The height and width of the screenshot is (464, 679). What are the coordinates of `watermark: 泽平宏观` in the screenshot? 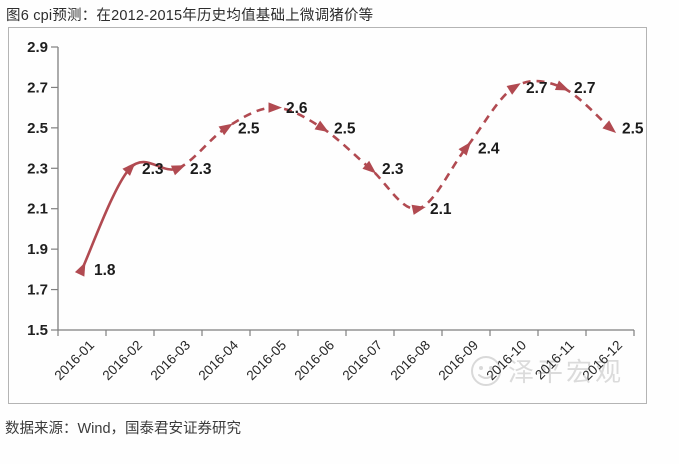 It's located at (546, 370).